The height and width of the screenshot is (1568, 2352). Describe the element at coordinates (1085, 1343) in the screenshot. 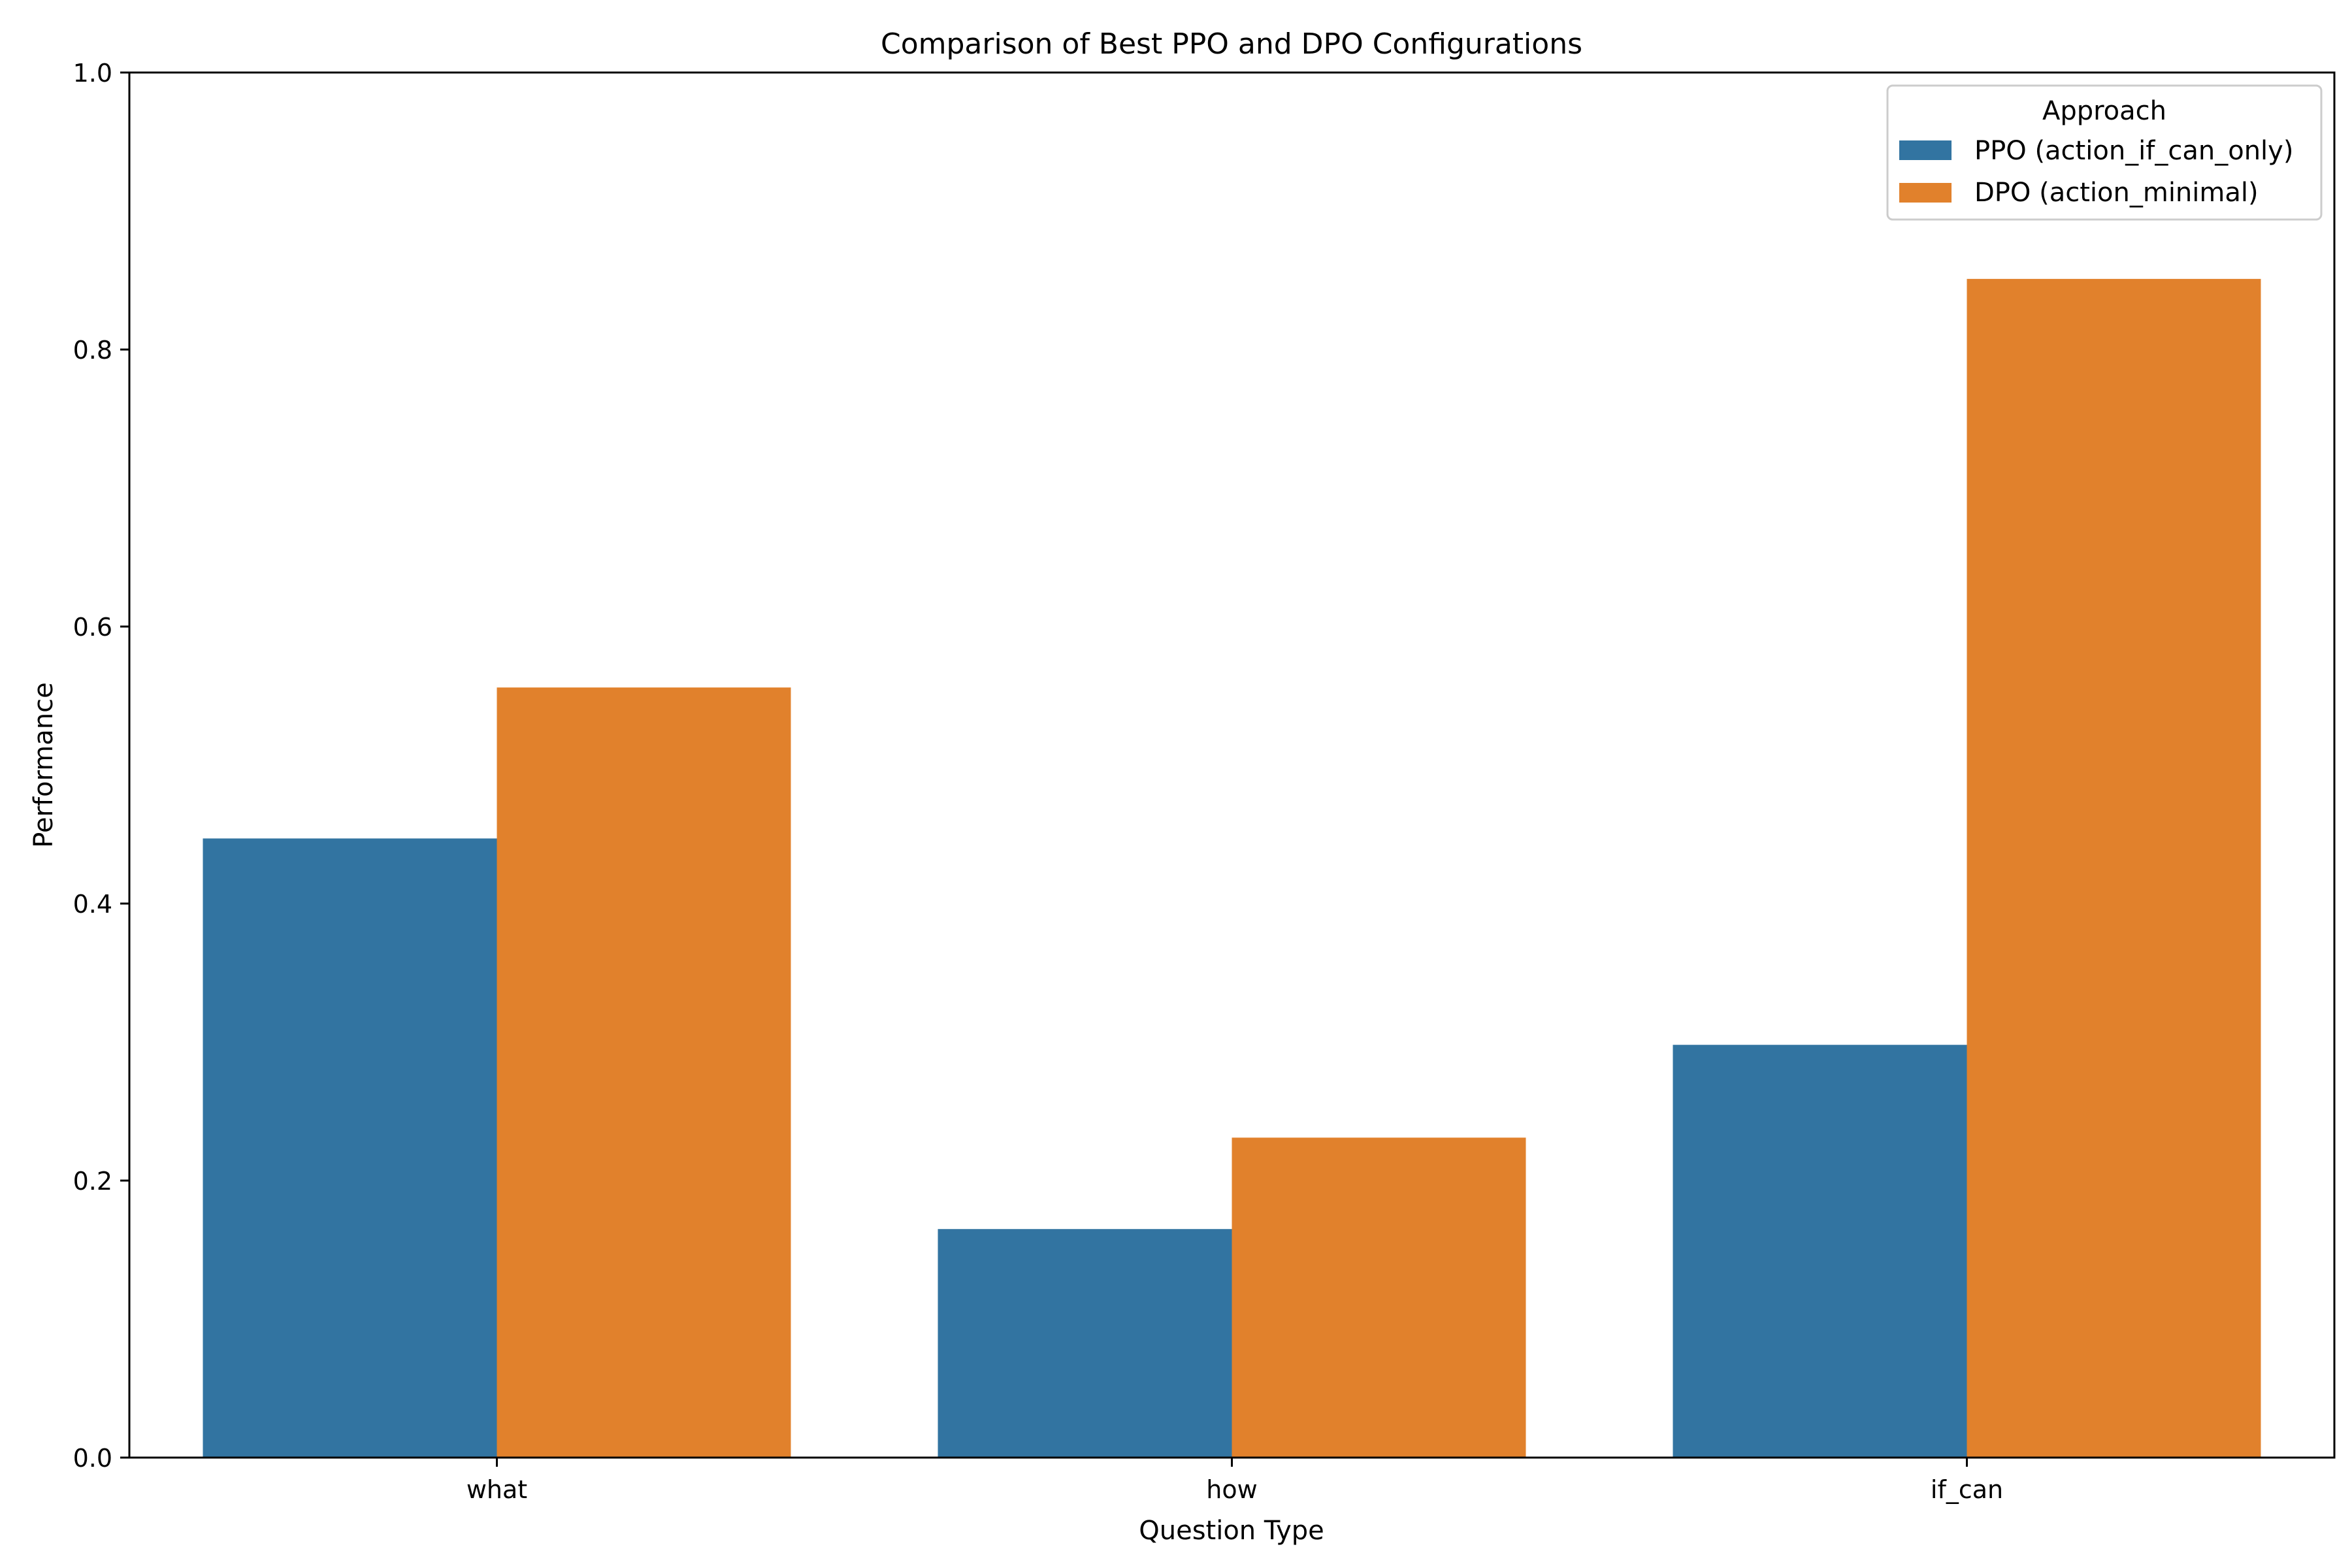

I see `bar-ppo-how` at that location.